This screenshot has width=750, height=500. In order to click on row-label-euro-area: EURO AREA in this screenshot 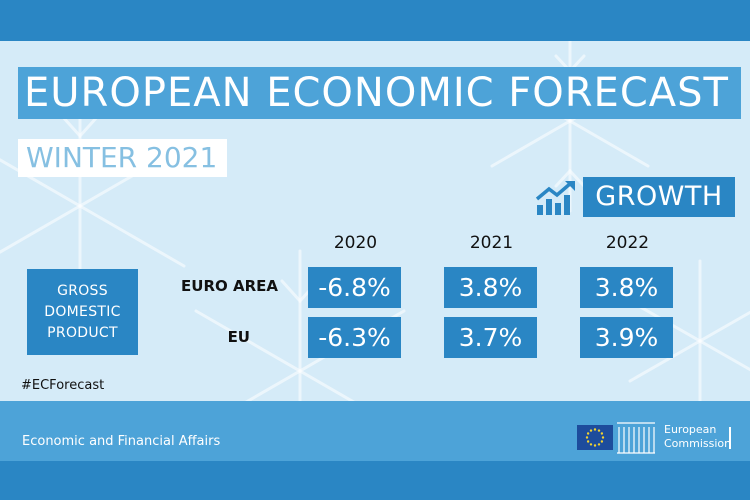, I will do `click(229, 286)`.